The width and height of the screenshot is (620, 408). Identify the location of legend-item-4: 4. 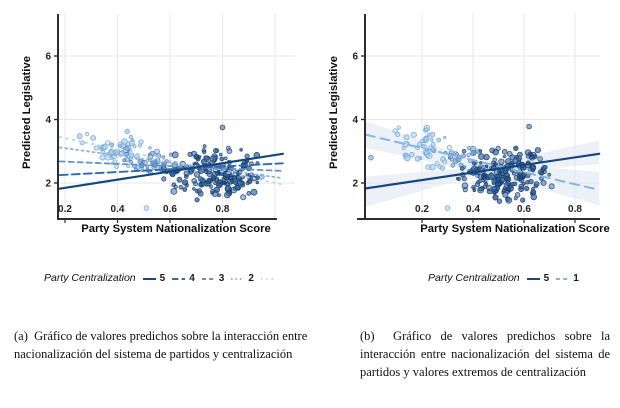
(183, 278).